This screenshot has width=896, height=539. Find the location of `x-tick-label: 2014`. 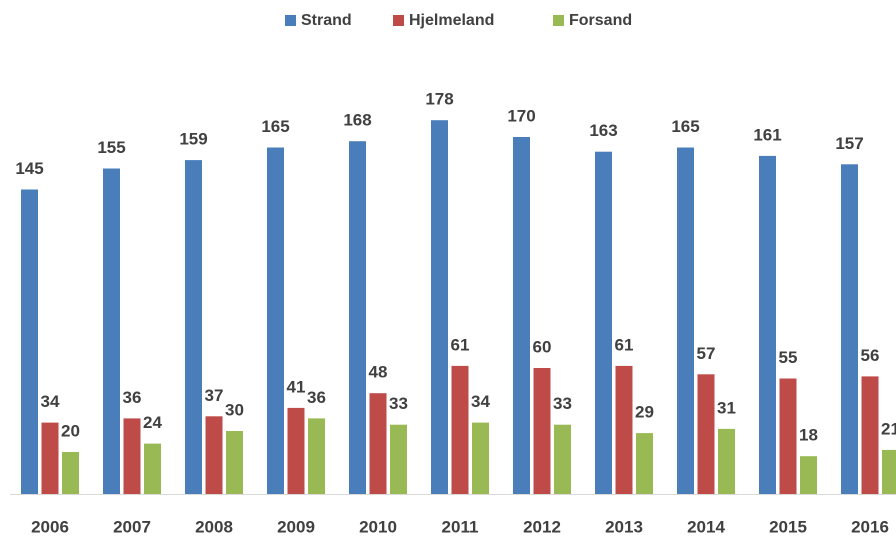

x-tick-label: 2014 is located at coordinates (706, 526).